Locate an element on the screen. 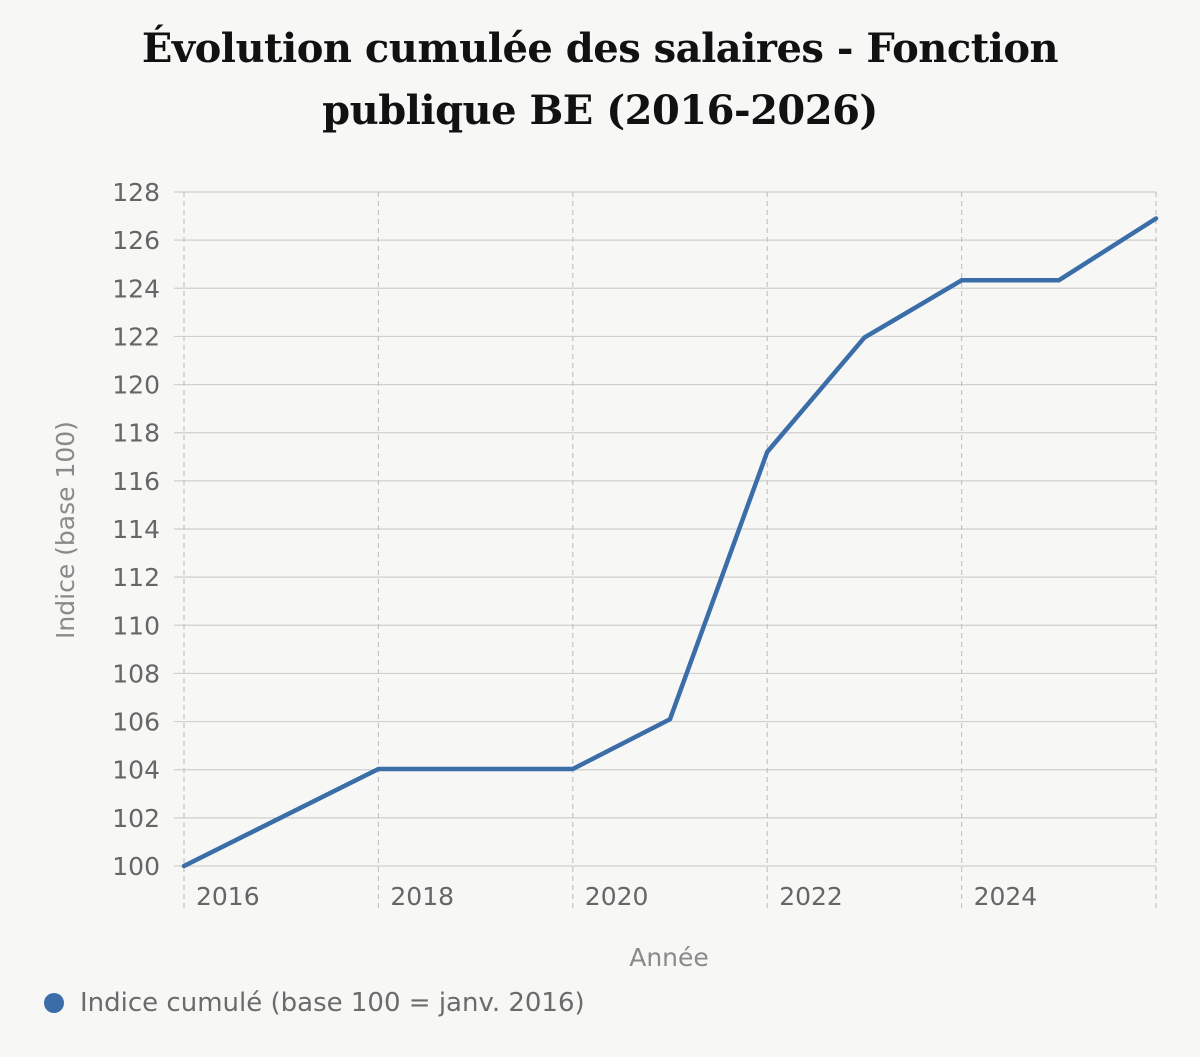 This screenshot has width=1200, height=1057. y-tick-label: 108 is located at coordinates (136, 673).